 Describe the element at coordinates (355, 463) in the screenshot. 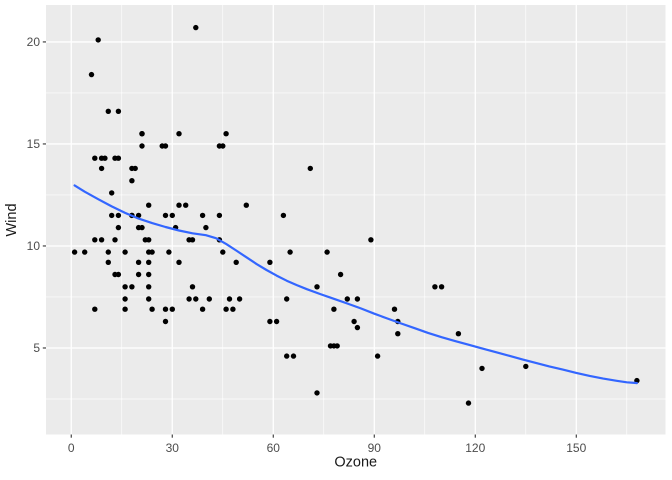

I see `x-axis-title: Ozone` at that location.